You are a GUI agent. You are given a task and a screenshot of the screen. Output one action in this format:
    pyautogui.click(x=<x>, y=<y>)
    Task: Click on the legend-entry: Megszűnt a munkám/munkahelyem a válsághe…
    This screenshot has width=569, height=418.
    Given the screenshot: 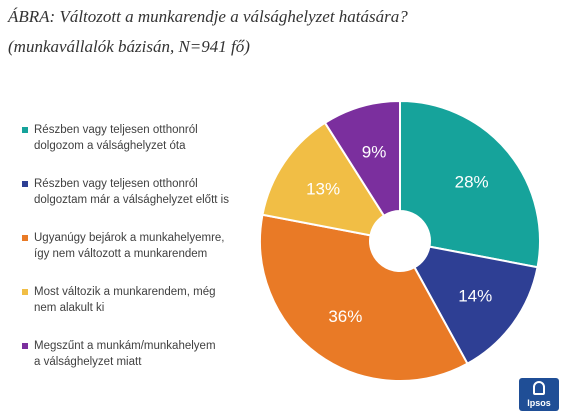 What is the action you would take?
    pyautogui.click(x=142, y=354)
    